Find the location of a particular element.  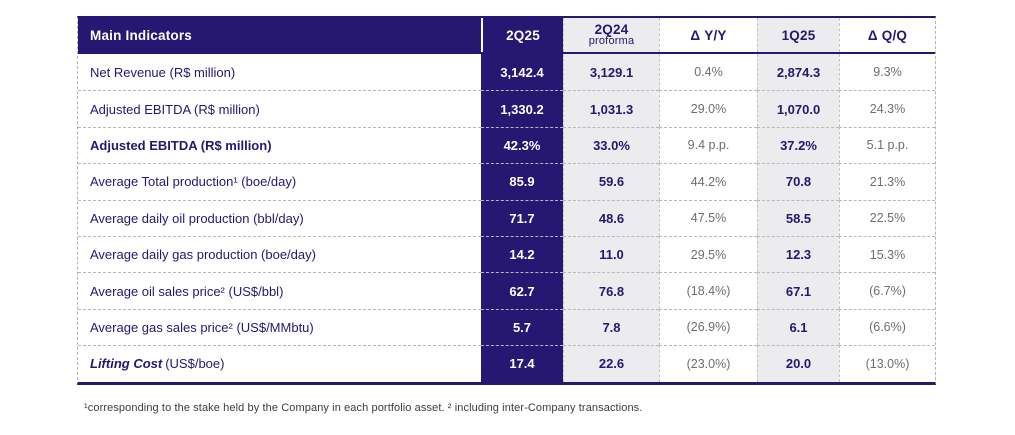

value-cell: 85.9 is located at coordinates (522, 181).